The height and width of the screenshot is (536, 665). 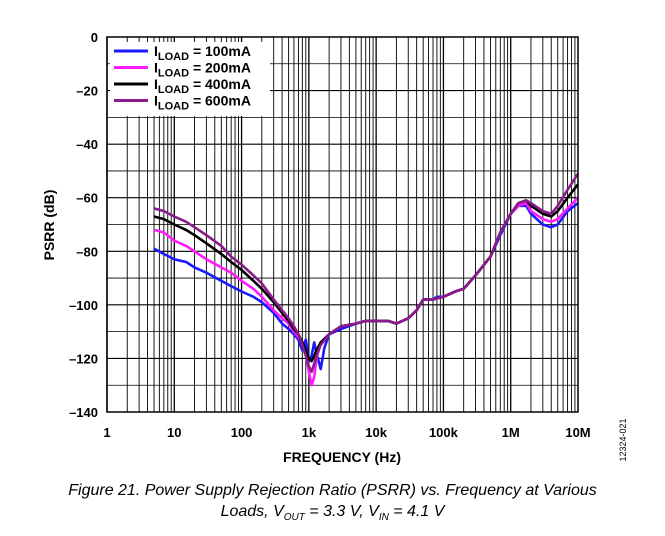 What do you see at coordinates (444, 432) in the screenshot?
I see `x-tick-label: 100k` at bounding box center [444, 432].